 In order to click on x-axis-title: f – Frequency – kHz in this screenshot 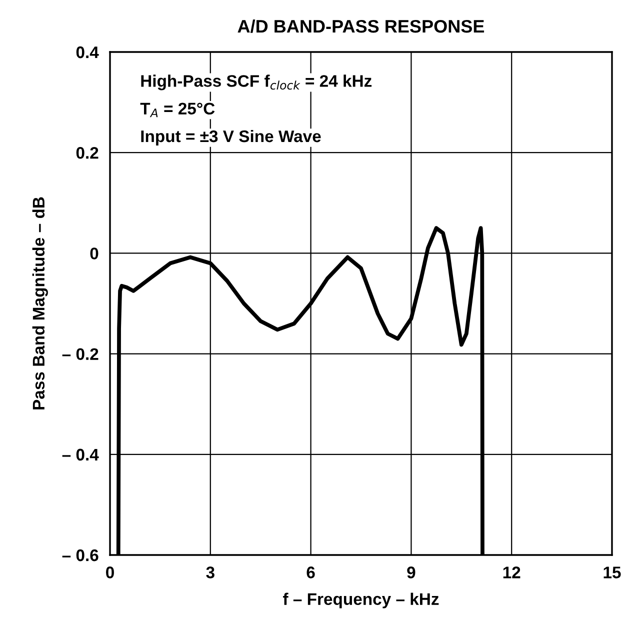, I will do `click(361, 600)`.